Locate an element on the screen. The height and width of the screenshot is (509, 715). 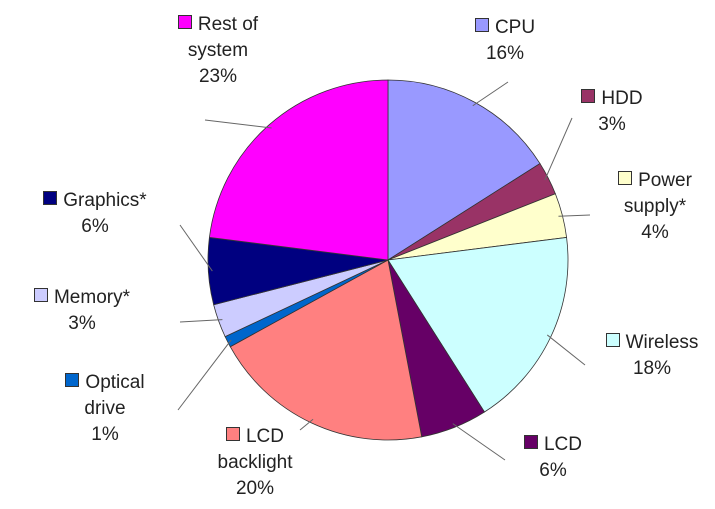
slice-label: Memory* 3% is located at coordinates (82, 311).